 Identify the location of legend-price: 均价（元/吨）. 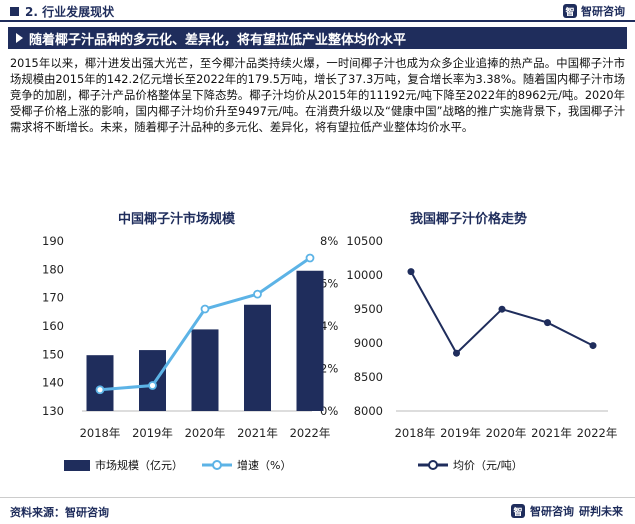
(470, 465).